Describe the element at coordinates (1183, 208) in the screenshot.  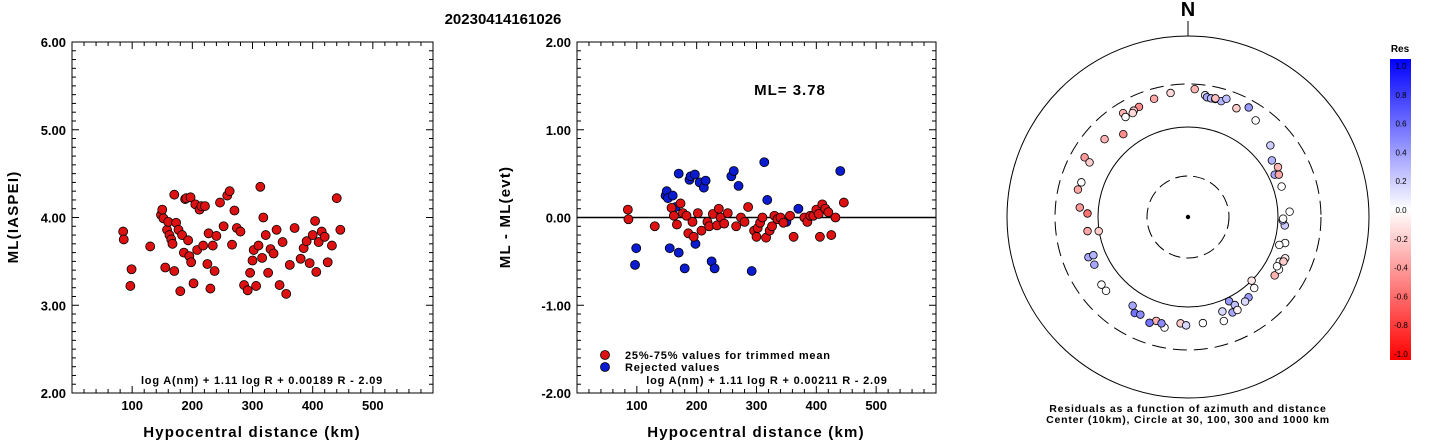
I see `polar-points` at that location.